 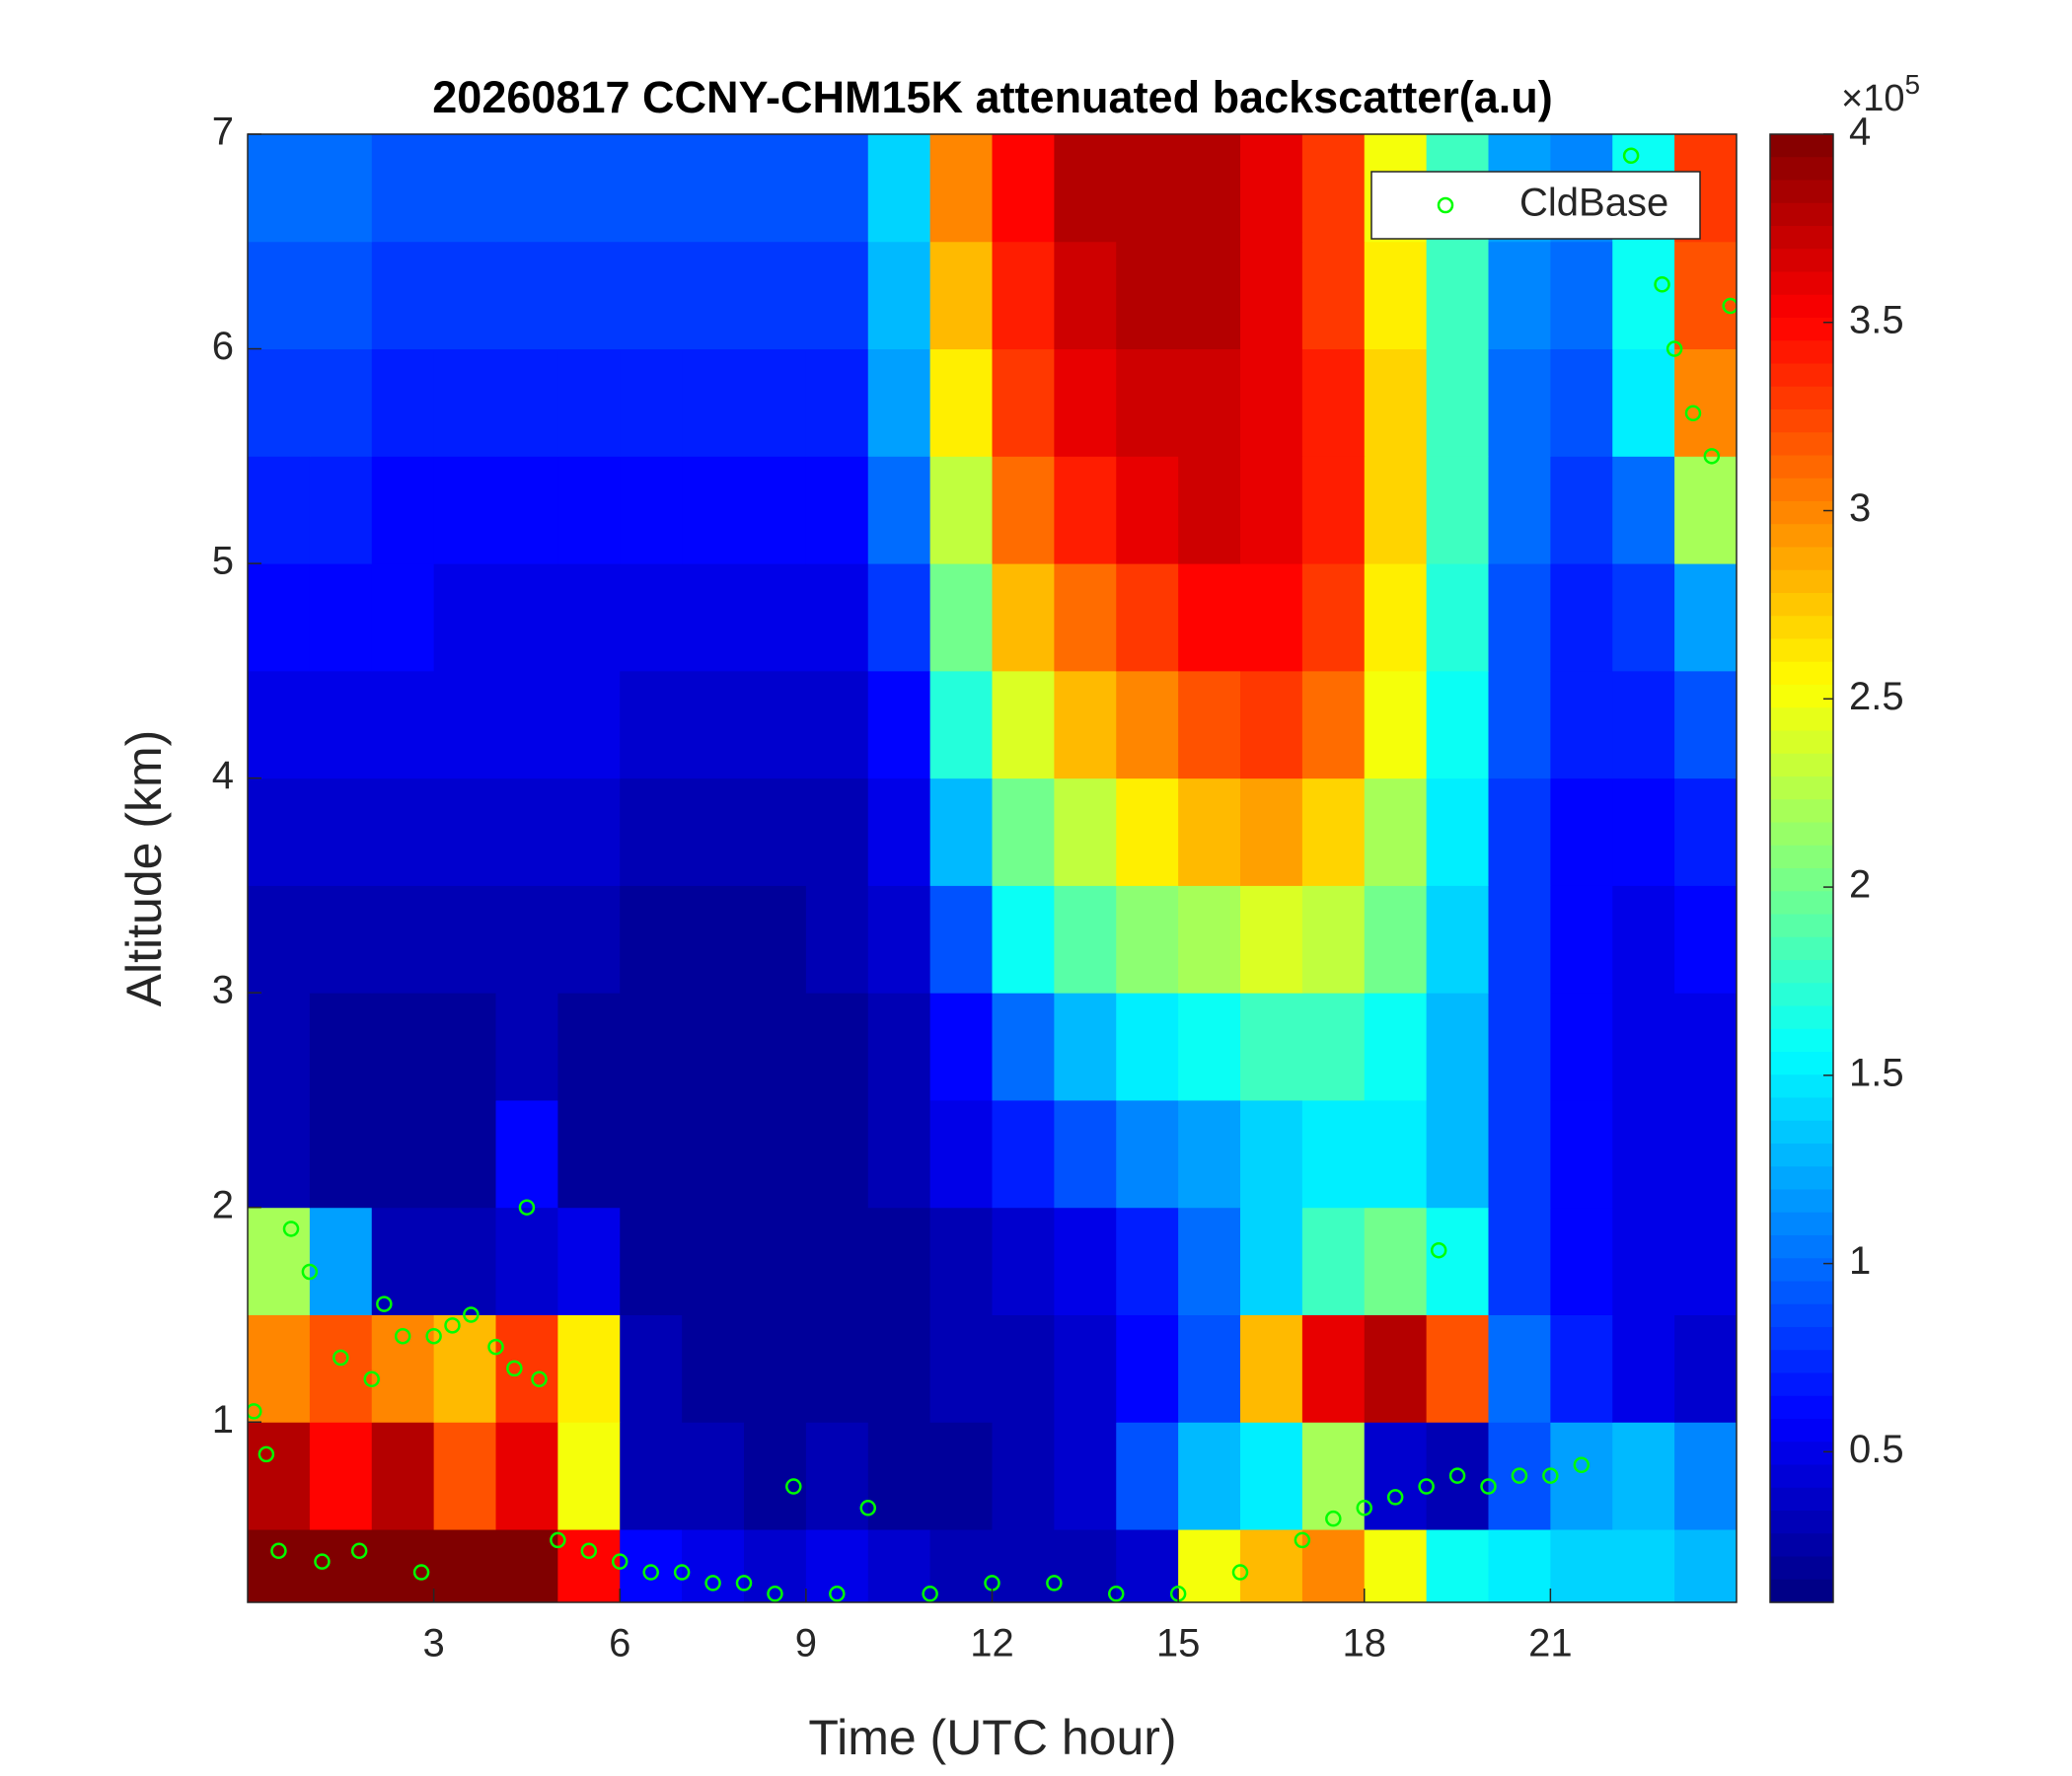 I want to click on colorbar-tick-label: 2, so click(x=1860, y=885).